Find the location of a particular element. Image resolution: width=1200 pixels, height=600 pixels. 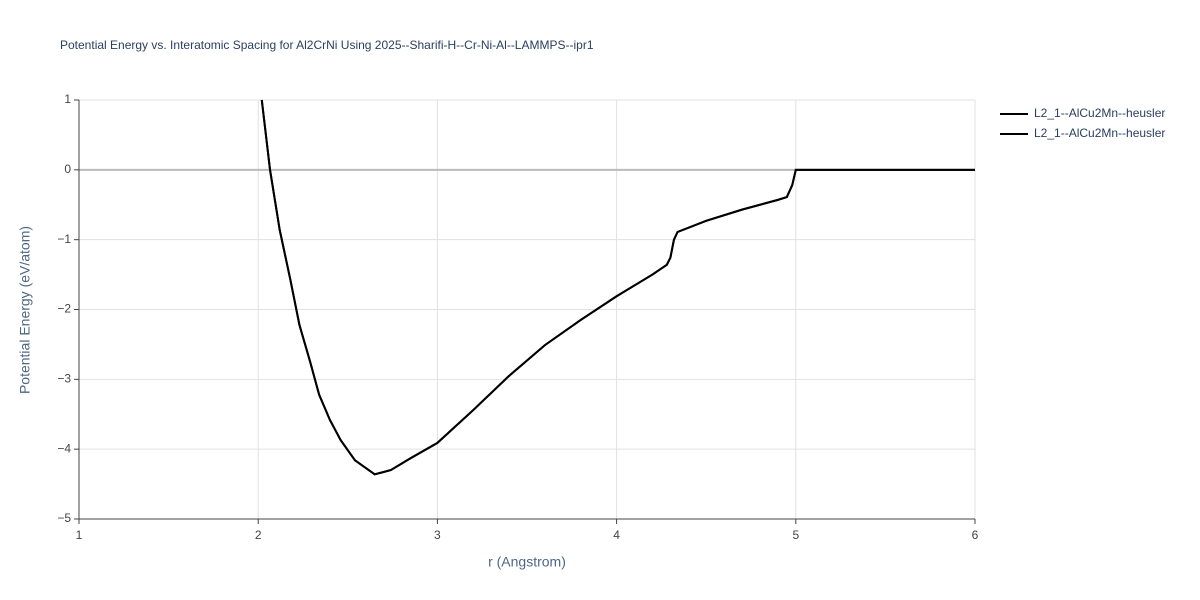

y-tick-label: −4 is located at coordinates (64, 448).